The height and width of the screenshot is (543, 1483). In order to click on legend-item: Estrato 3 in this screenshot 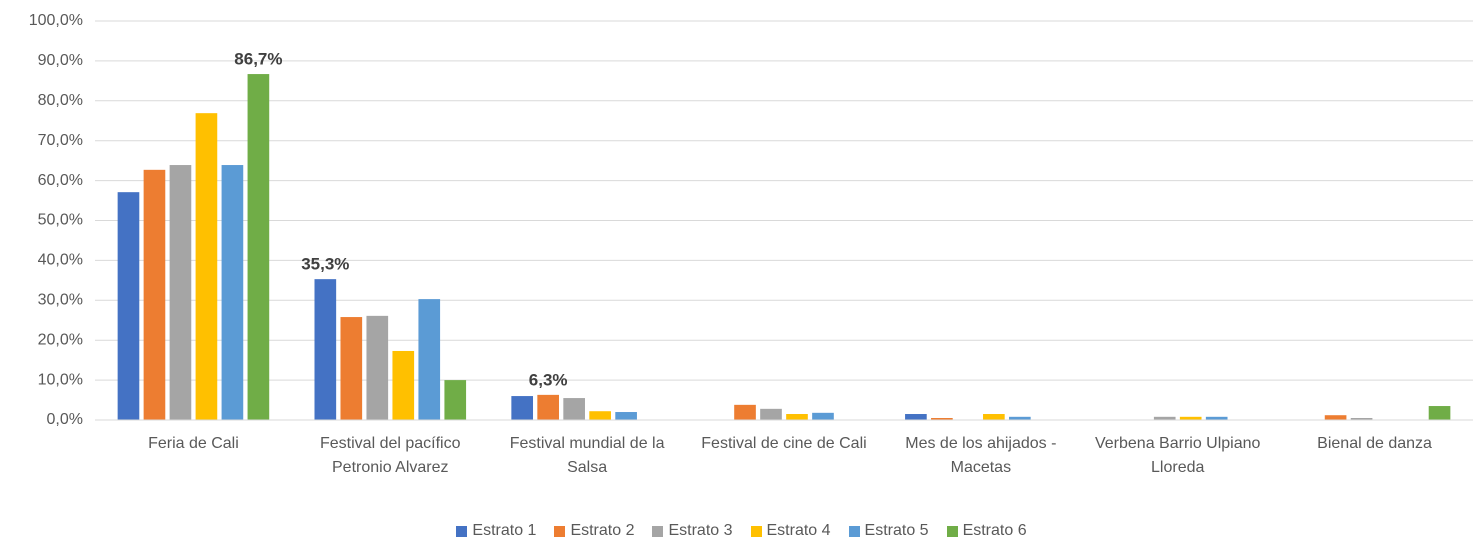, I will do `click(692, 531)`.